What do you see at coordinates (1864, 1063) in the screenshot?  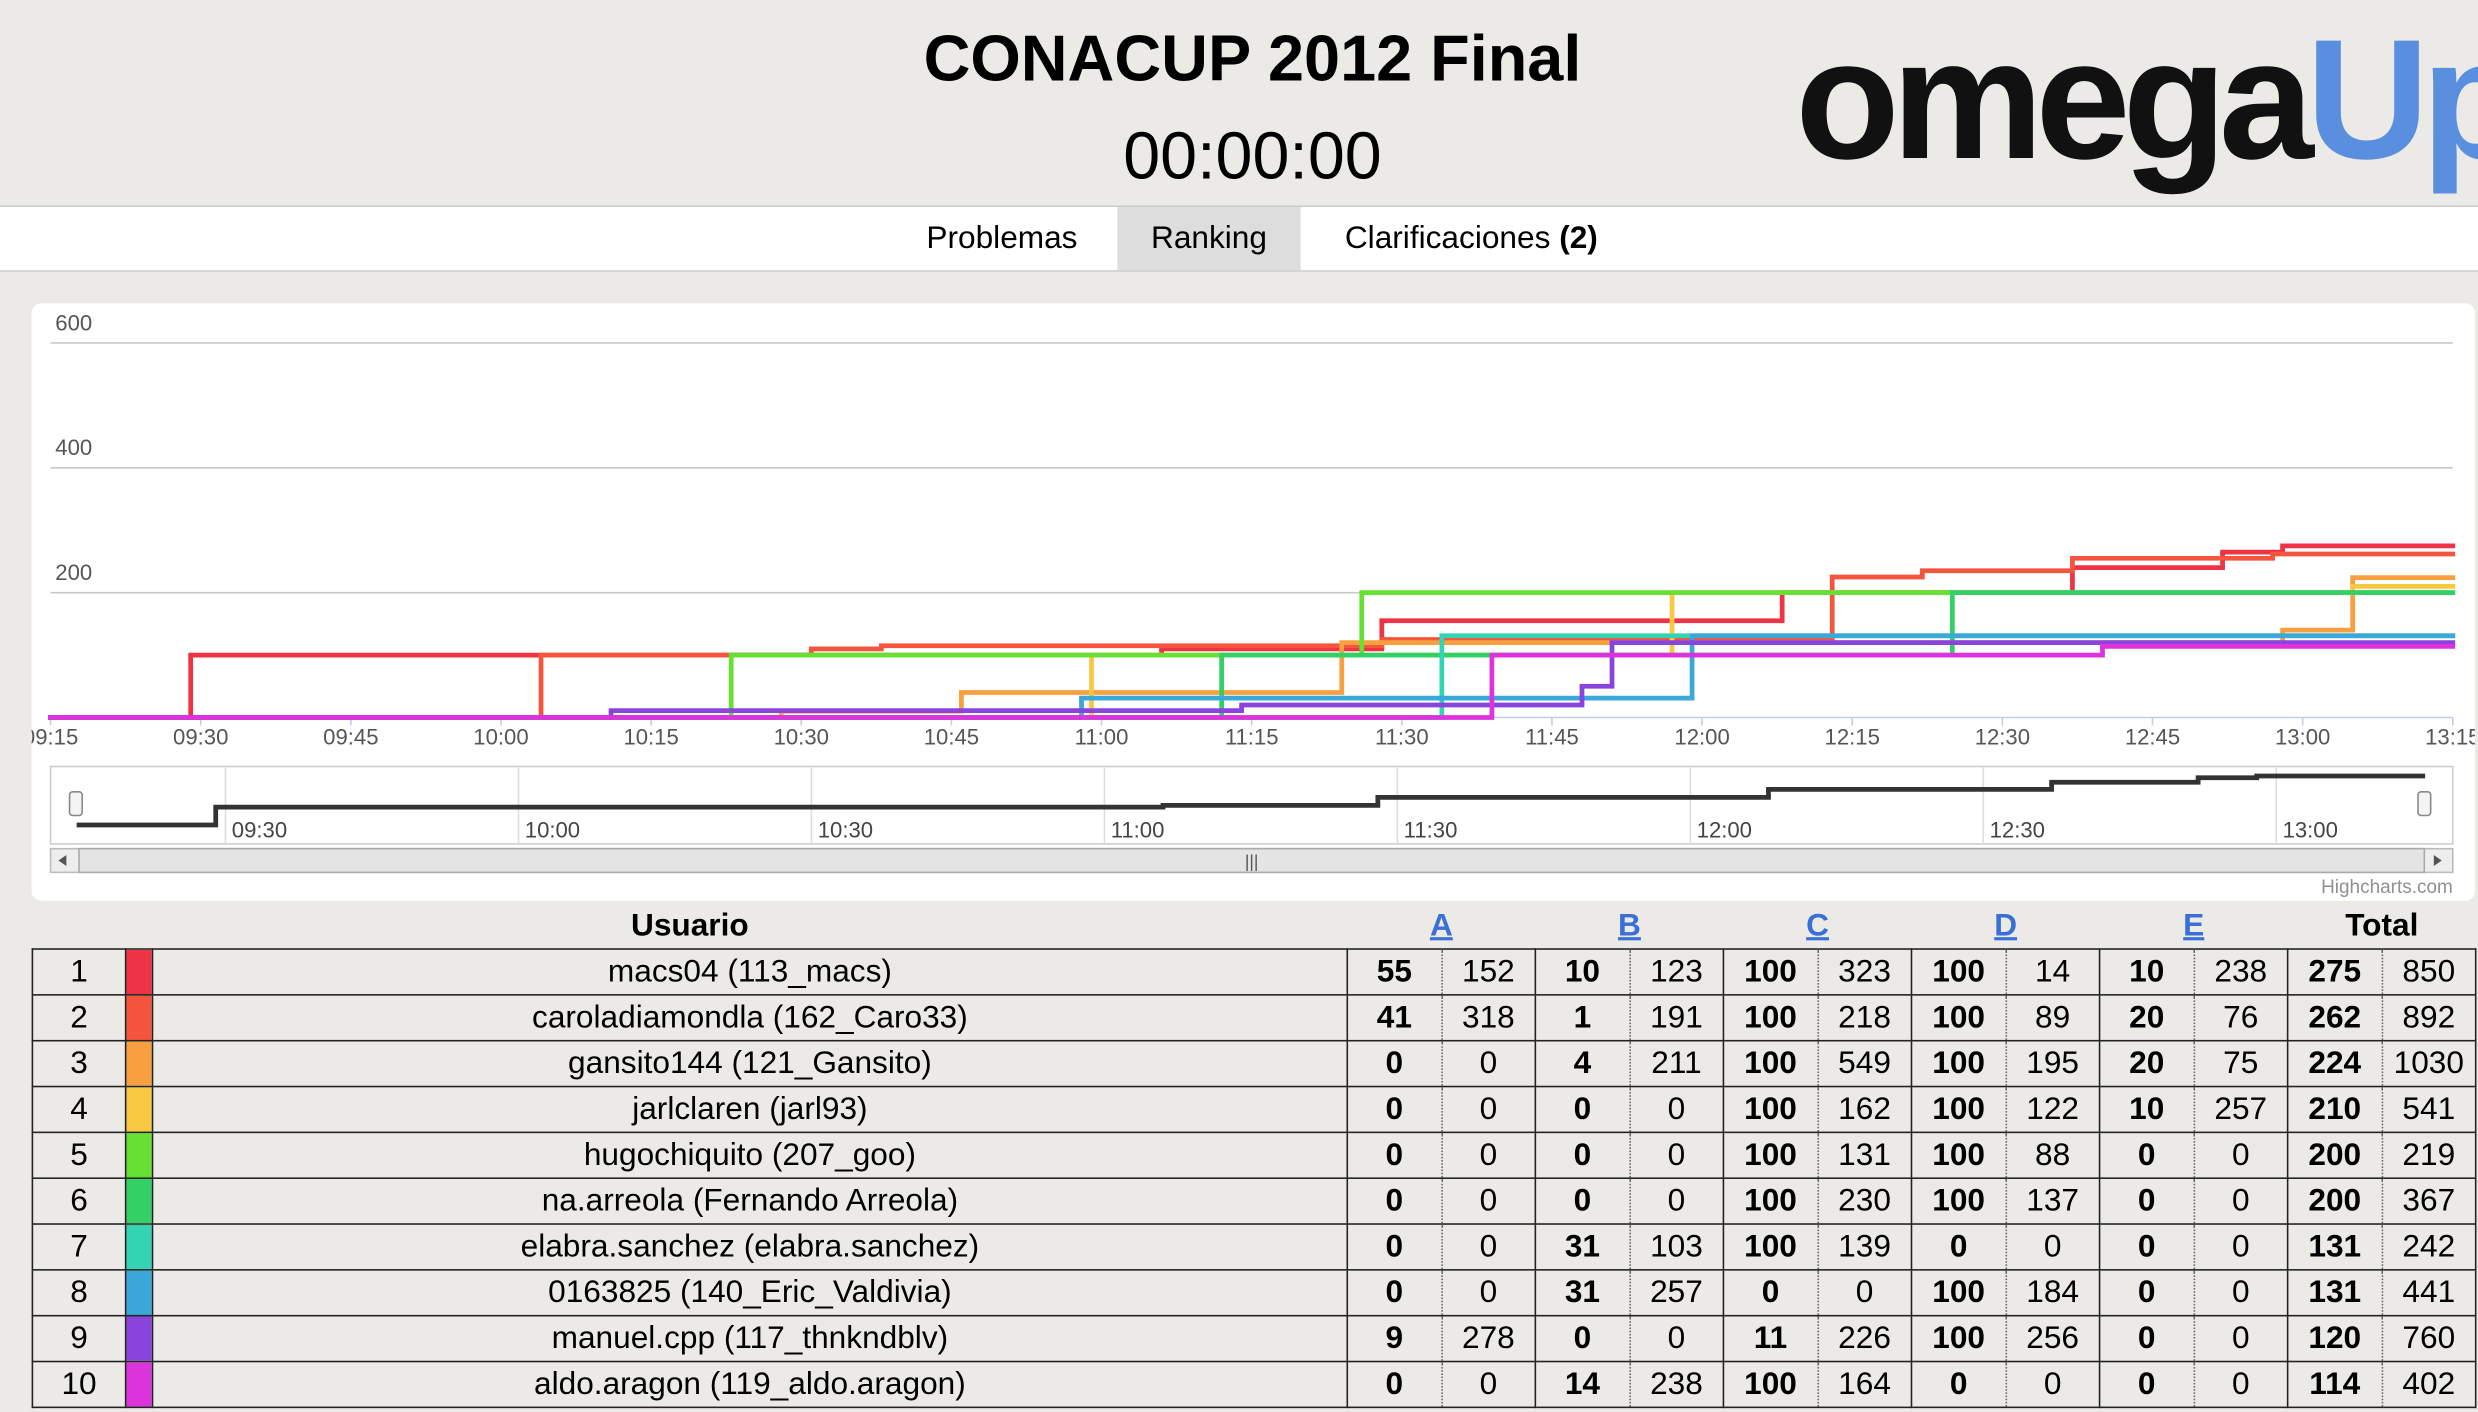 I see `penalty: 549` at bounding box center [1864, 1063].